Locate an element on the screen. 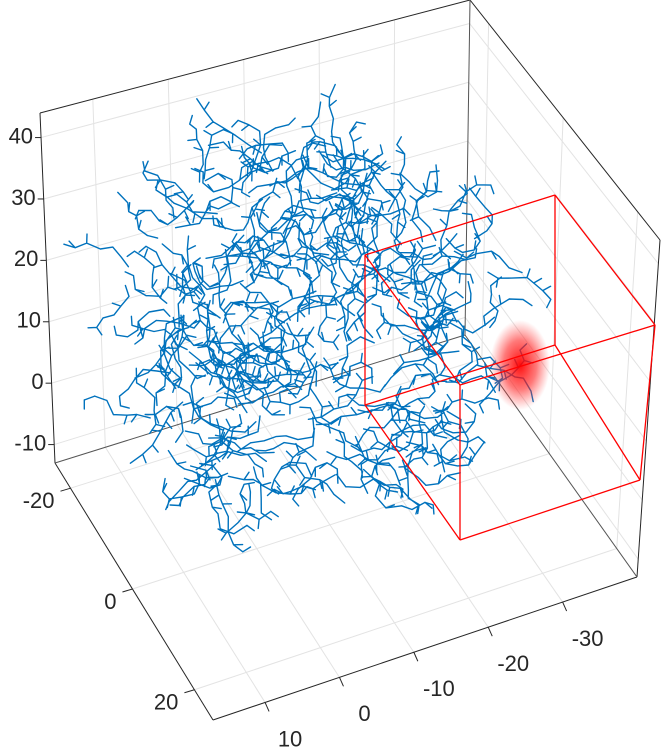  density-blob is located at coordinates (520, 365).